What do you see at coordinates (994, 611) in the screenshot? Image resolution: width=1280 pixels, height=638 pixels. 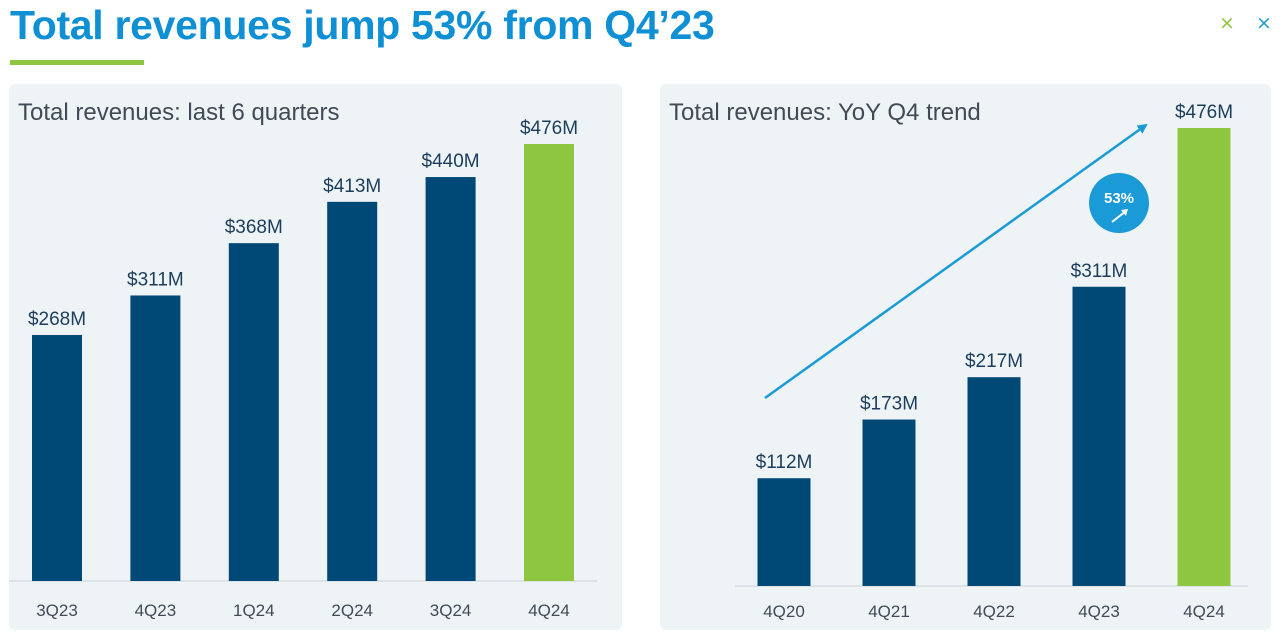 I see `yoy-tick-4q22: 4Q22` at bounding box center [994, 611].